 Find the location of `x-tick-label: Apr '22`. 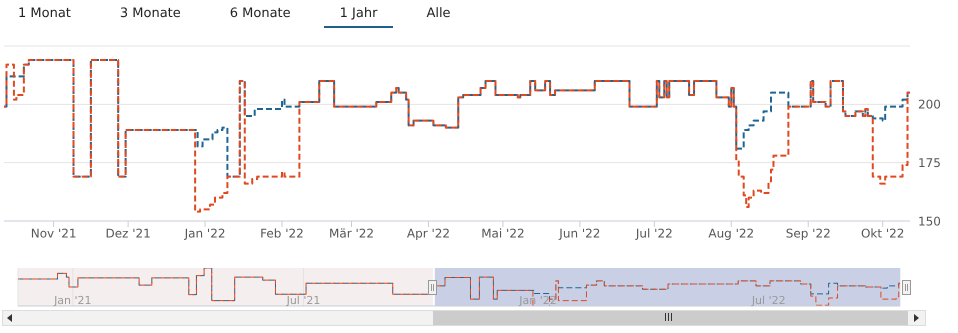

x-tick-label: Apr '22 is located at coordinates (428, 233).